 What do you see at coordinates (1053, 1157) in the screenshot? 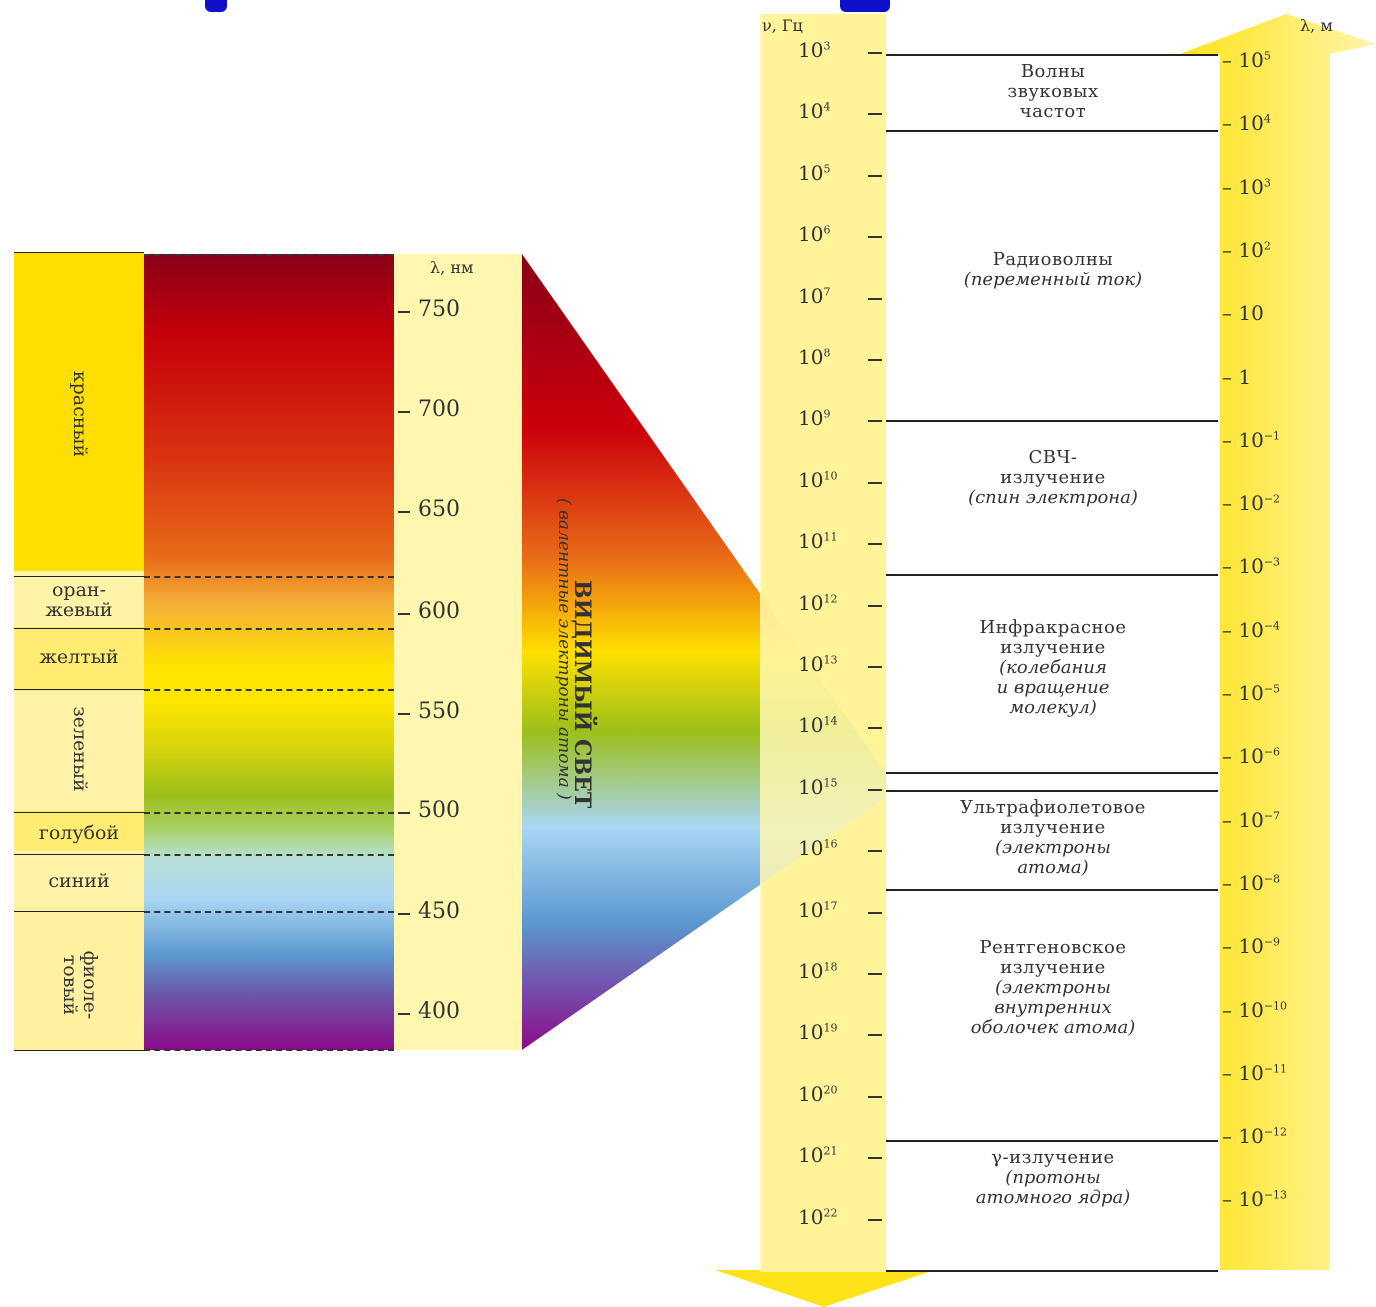
I see `region-title: γ-излучение` at bounding box center [1053, 1157].